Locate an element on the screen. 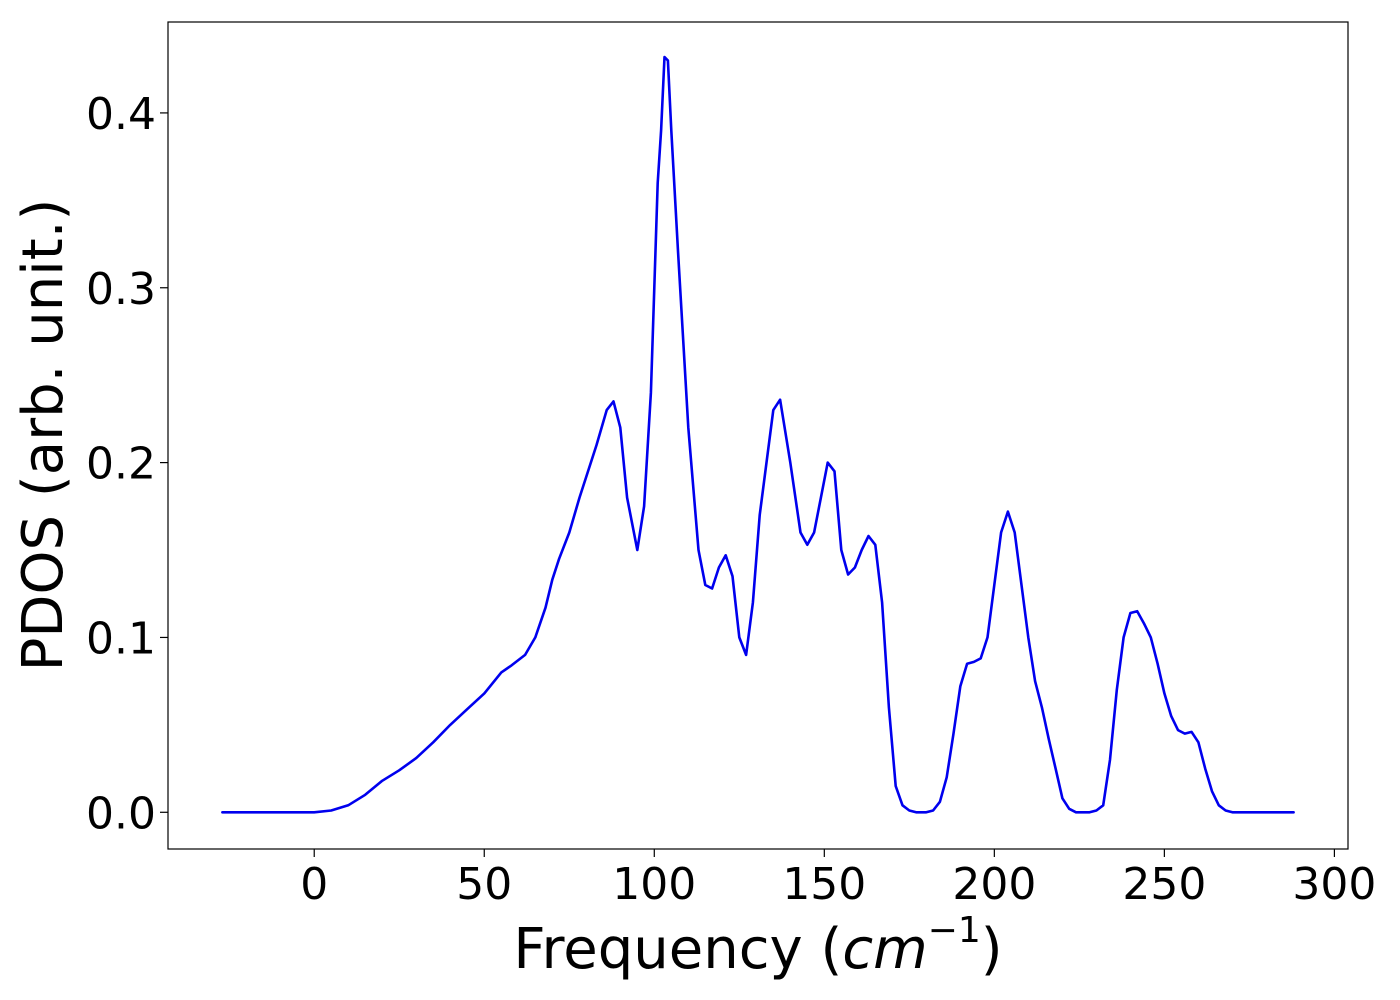 The height and width of the screenshot is (1000, 1400). x-tick-label: 200 is located at coordinates (994, 884).